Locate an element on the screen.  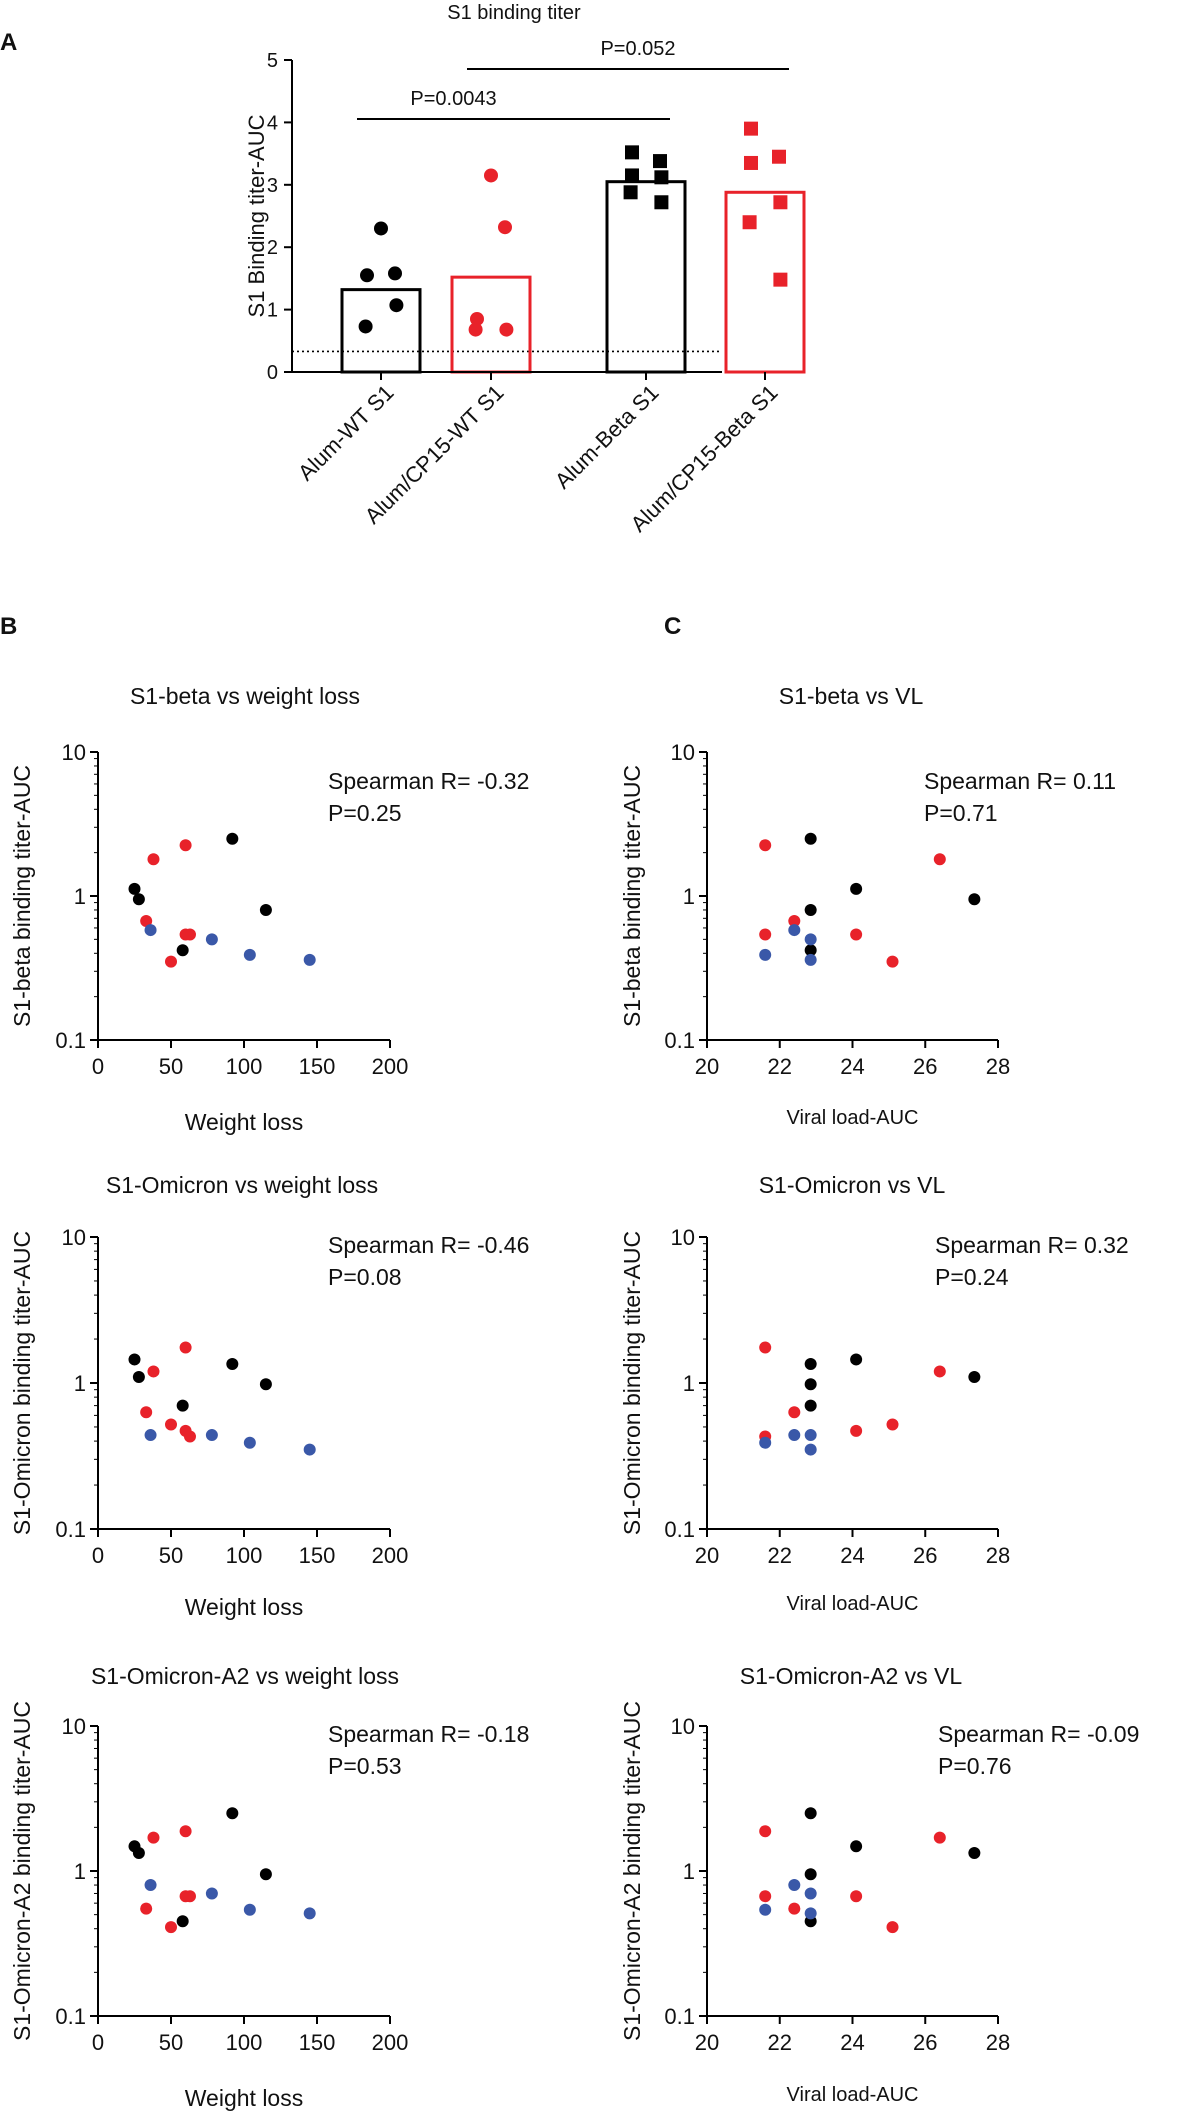
y-axis-label: S1-beta binding titer-AUC is located at coordinates (632, 896).